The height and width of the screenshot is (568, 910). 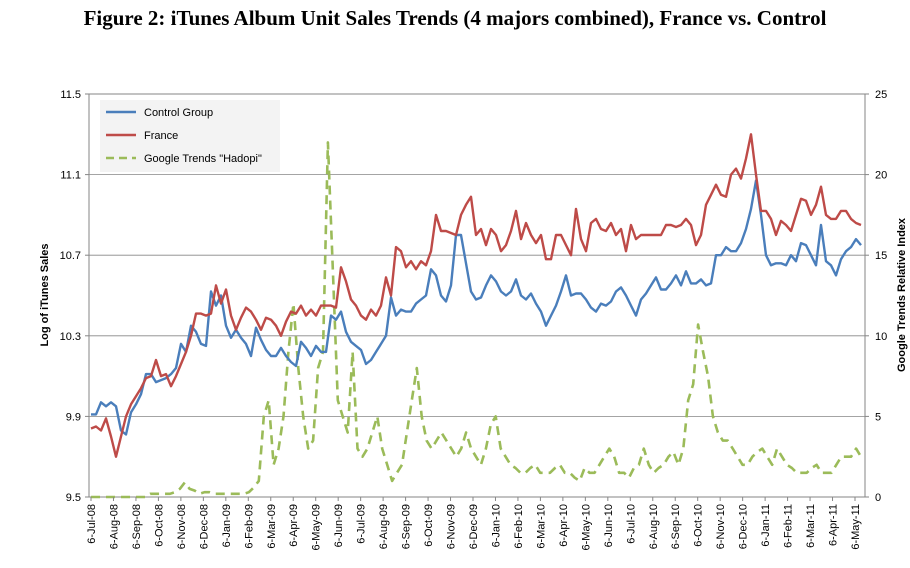 What do you see at coordinates (564, 525) in the screenshot?
I see `x-tick-label: 6-Apr-10` at bounding box center [564, 525].